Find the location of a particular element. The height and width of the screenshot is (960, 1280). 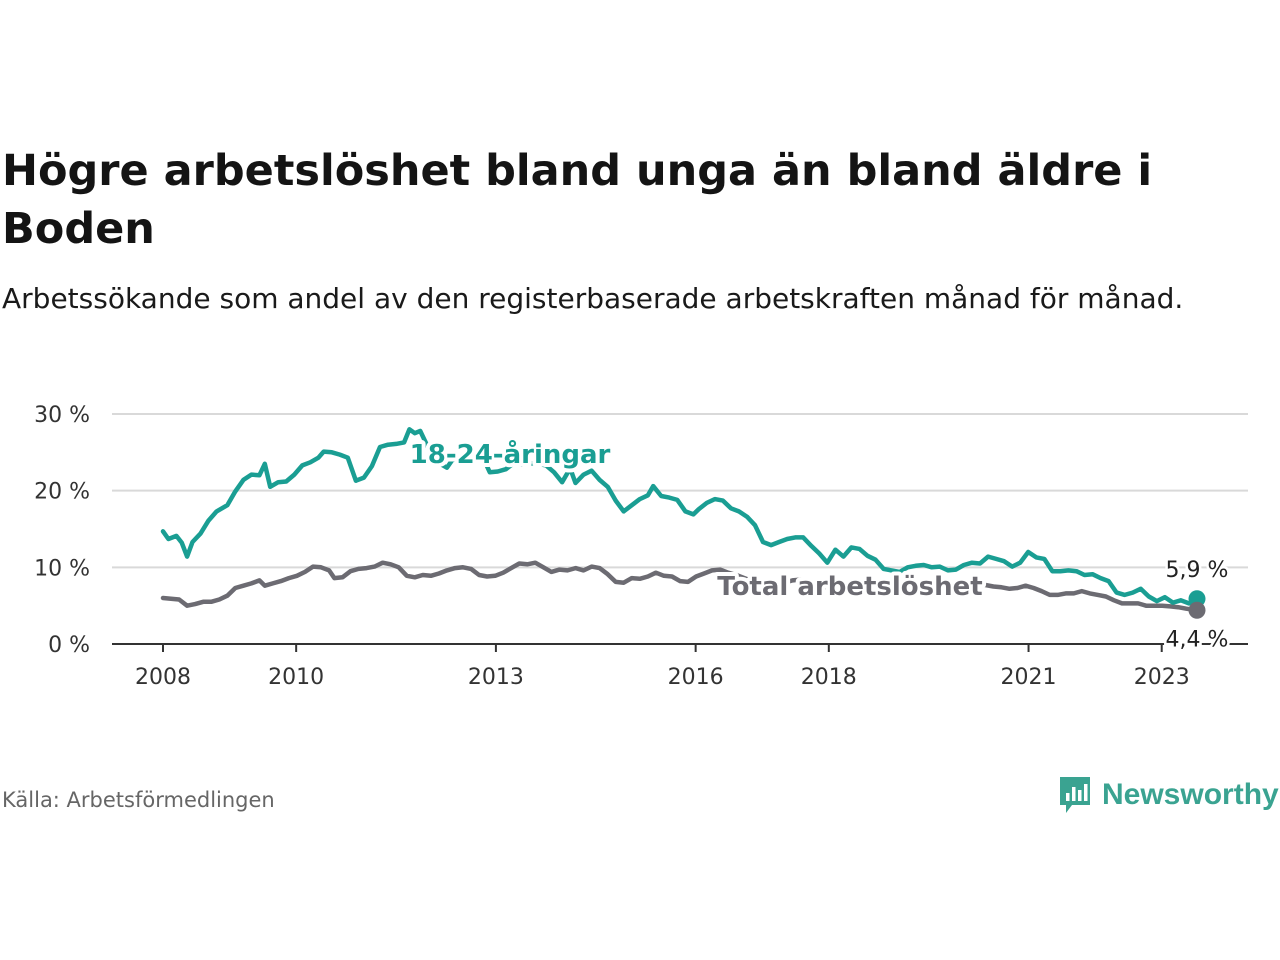

source-note: Källa: Arbetsförmedlingen is located at coordinates (138, 800).